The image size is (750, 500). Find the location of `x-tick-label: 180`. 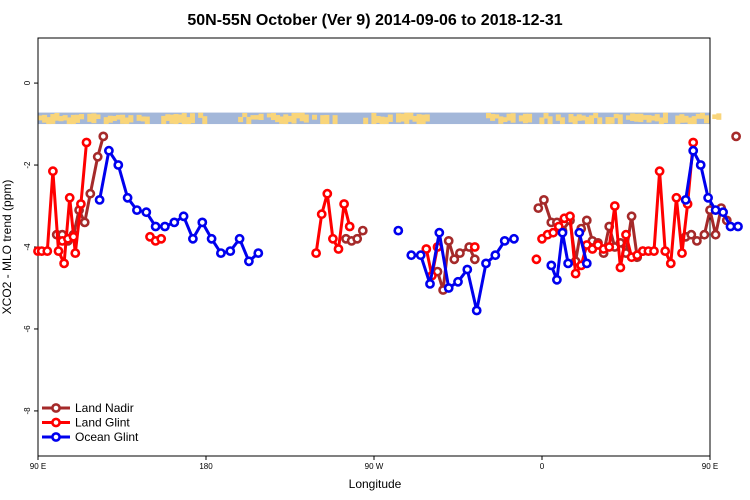

x-tick-label: 180 is located at coordinates (206, 466).